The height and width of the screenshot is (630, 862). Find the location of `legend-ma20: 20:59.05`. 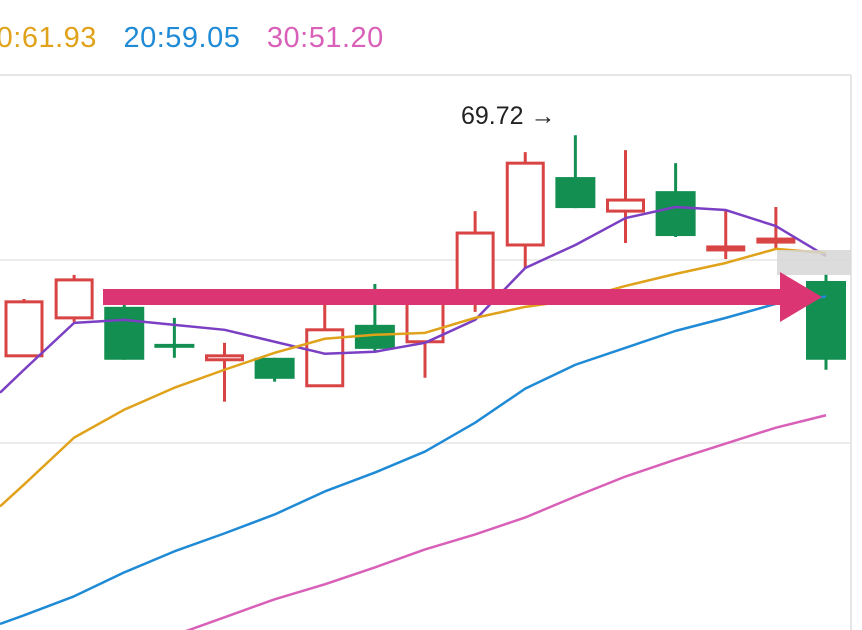

legend-ma20: 20:59.05 is located at coordinates (182, 38).